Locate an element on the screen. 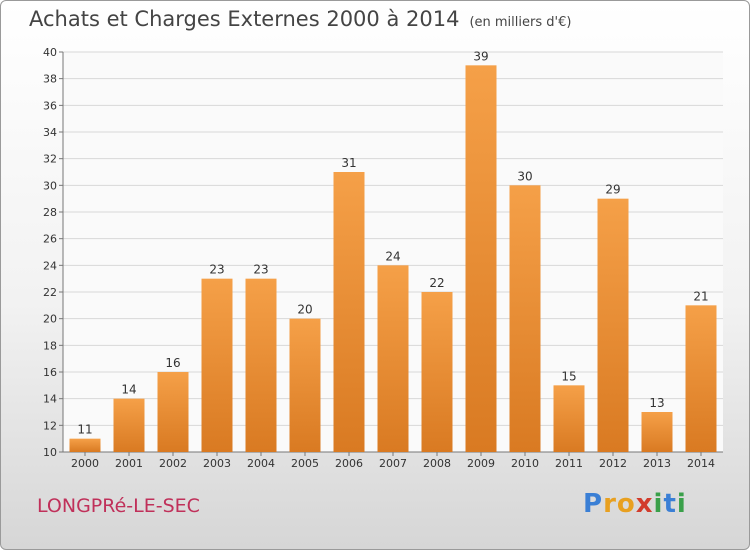 The width and height of the screenshot is (750, 550). x-tick-label: 2007 is located at coordinates (393, 463).